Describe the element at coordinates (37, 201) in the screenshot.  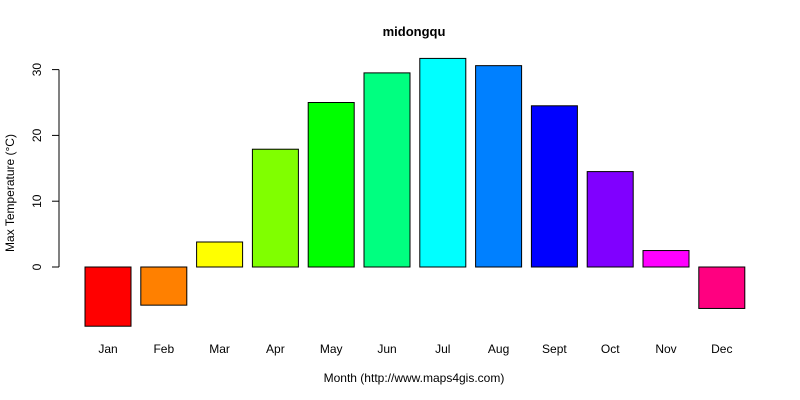
I see `y-tick-label: 10` at that location.